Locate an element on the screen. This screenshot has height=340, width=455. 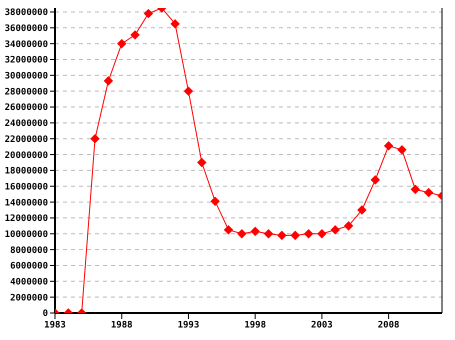
y-tick-label: 4000000 is located at coordinates (29, 283).